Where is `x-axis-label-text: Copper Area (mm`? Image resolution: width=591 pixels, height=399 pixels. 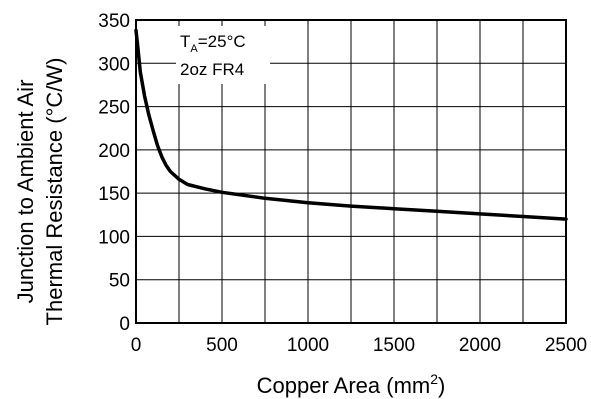
x-axis-label-text: Copper Area (mm is located at coordinates (344, 385).